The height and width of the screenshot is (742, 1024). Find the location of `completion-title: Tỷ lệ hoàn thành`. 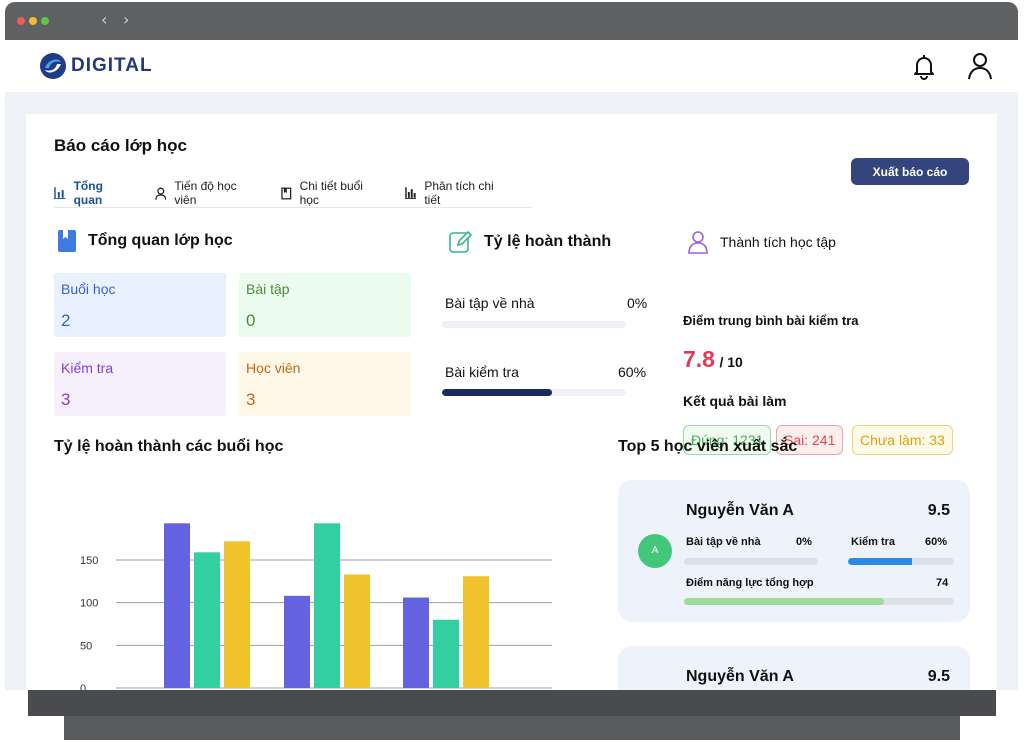

completion-title: Tỷ lệ hoàn thành is located at coordinates (548, 241).